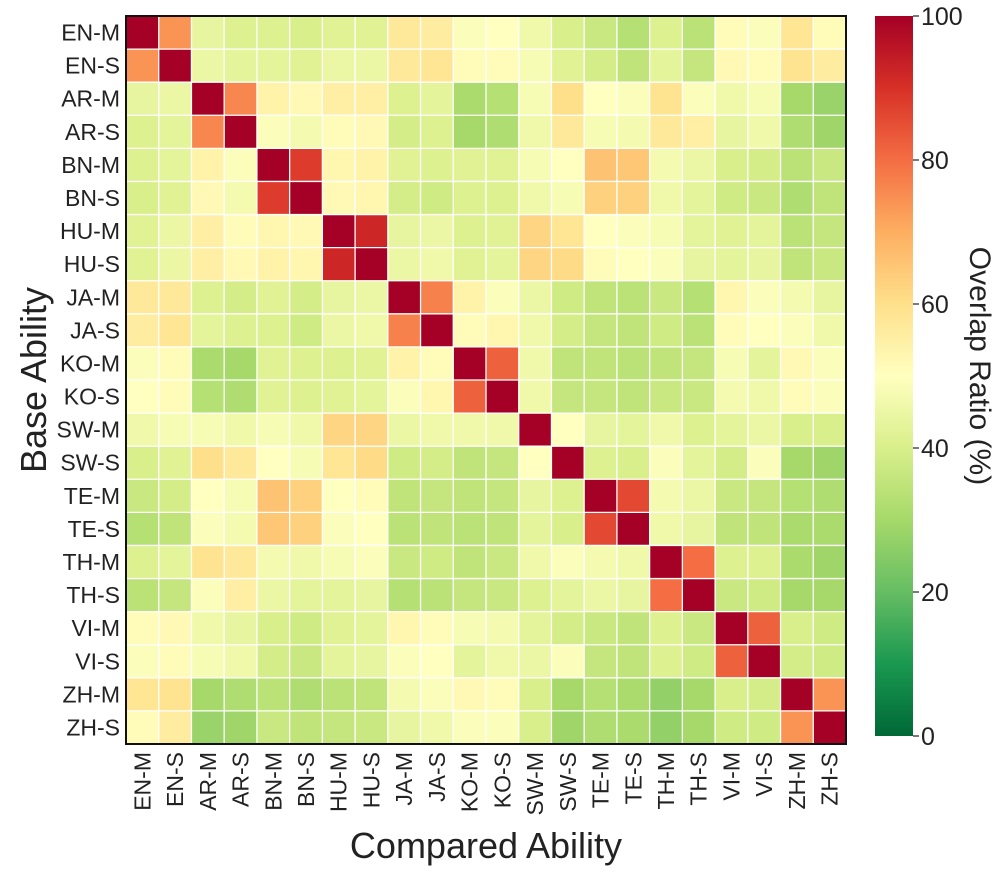 The image size is (997, 872). Describe the element at coordinates (94, 529) in the screenshot. I see `y-tick-label: TE-S` at that location.